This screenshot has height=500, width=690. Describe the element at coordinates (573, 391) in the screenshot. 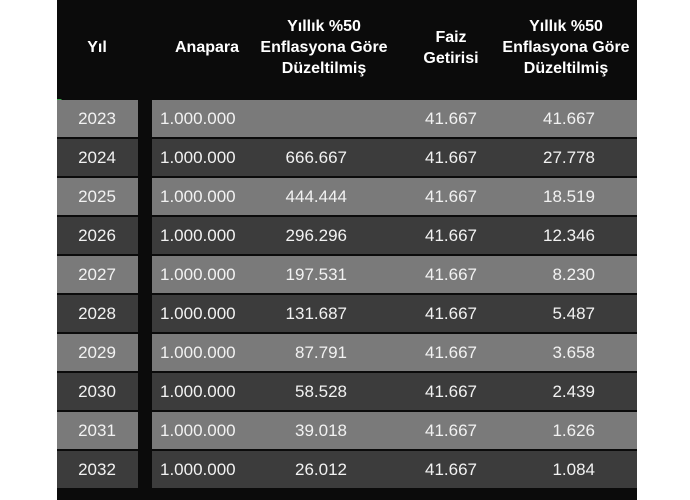

I see `cell-adjusted-interest: 2.439` at that location.